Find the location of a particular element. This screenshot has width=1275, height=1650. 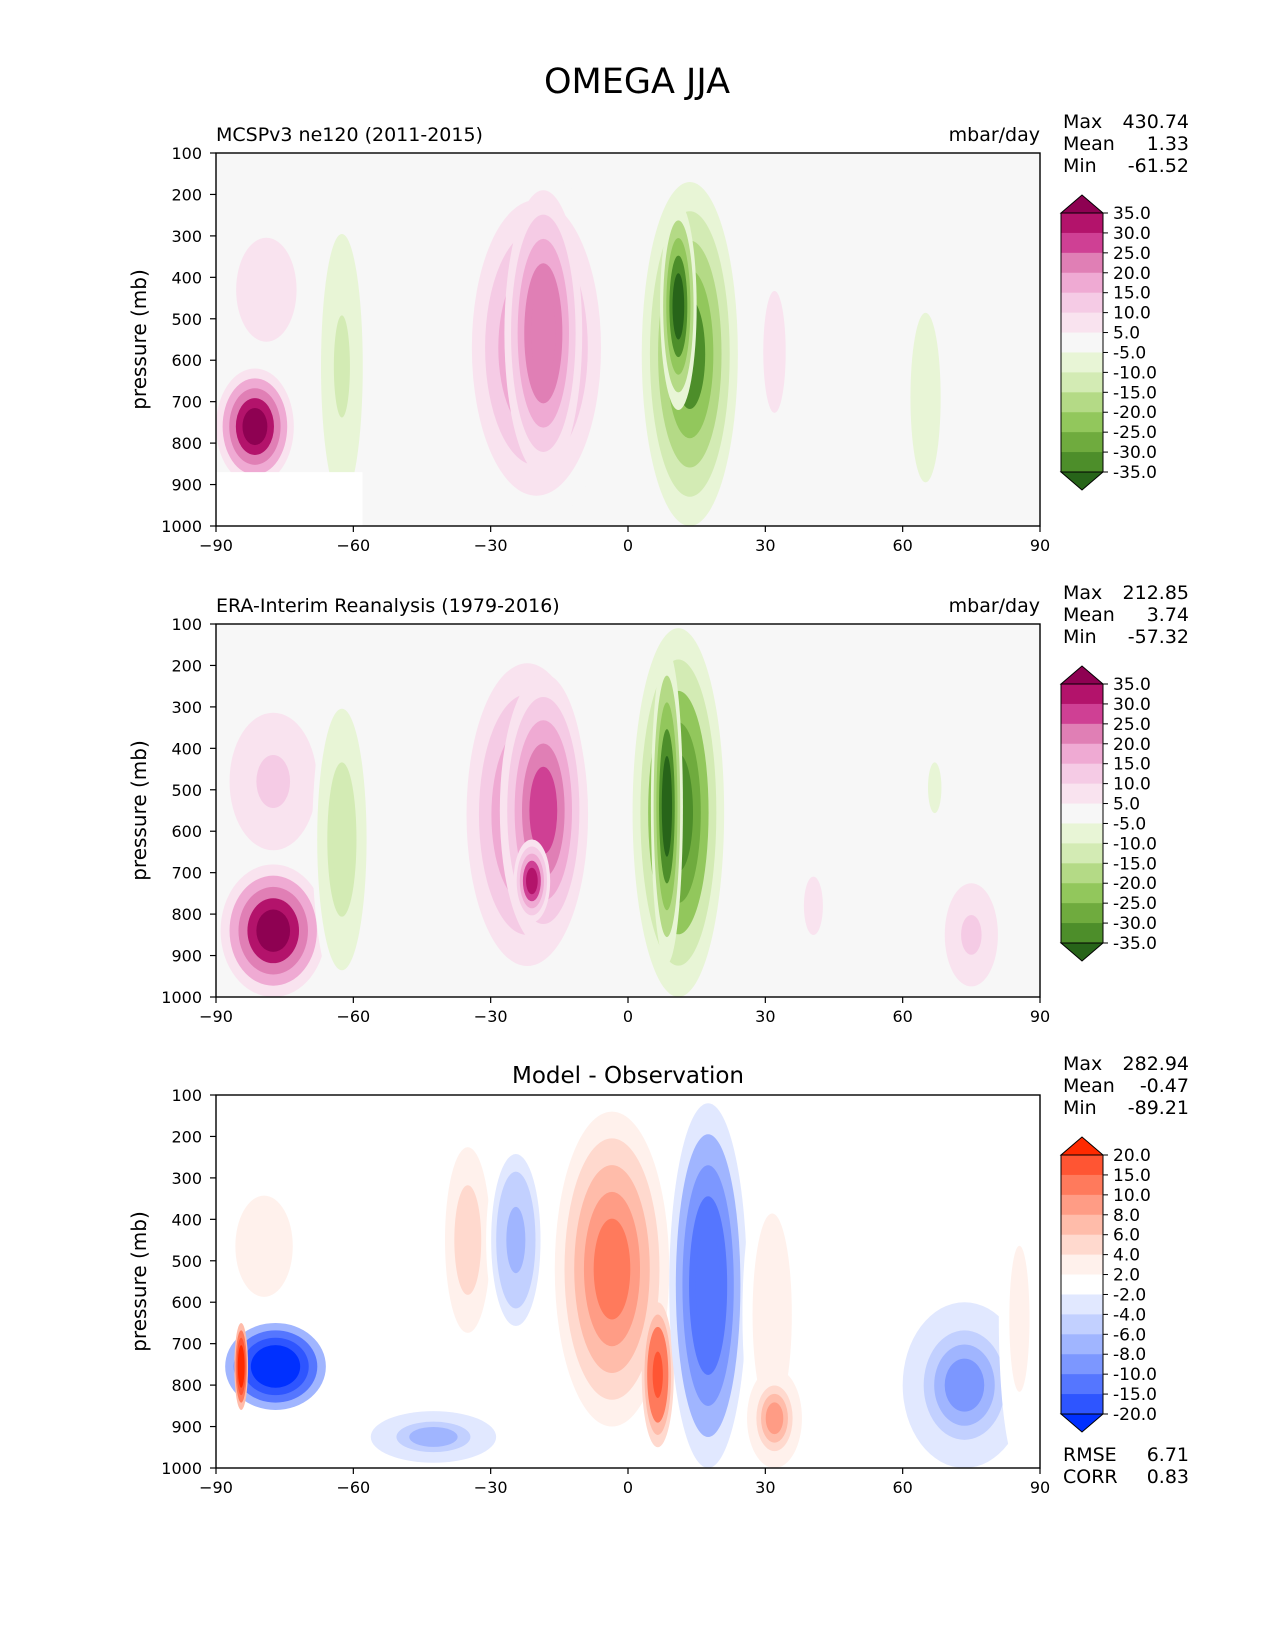

colorbar-label: -2.0 is located at coordinates (1129, 1295).